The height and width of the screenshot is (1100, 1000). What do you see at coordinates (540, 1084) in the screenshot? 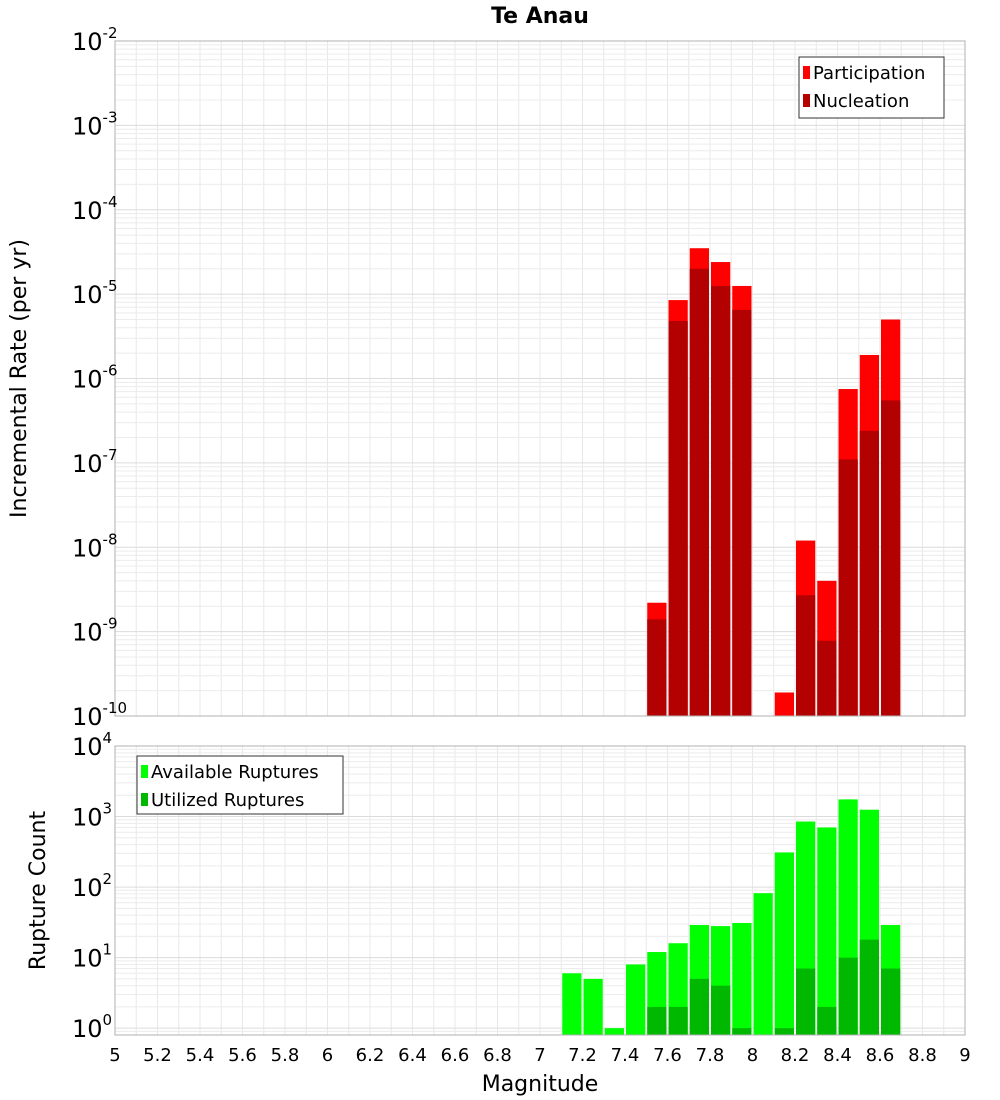
I see `x-axis-label: Magnitude` at bounding box center [540, 1084].